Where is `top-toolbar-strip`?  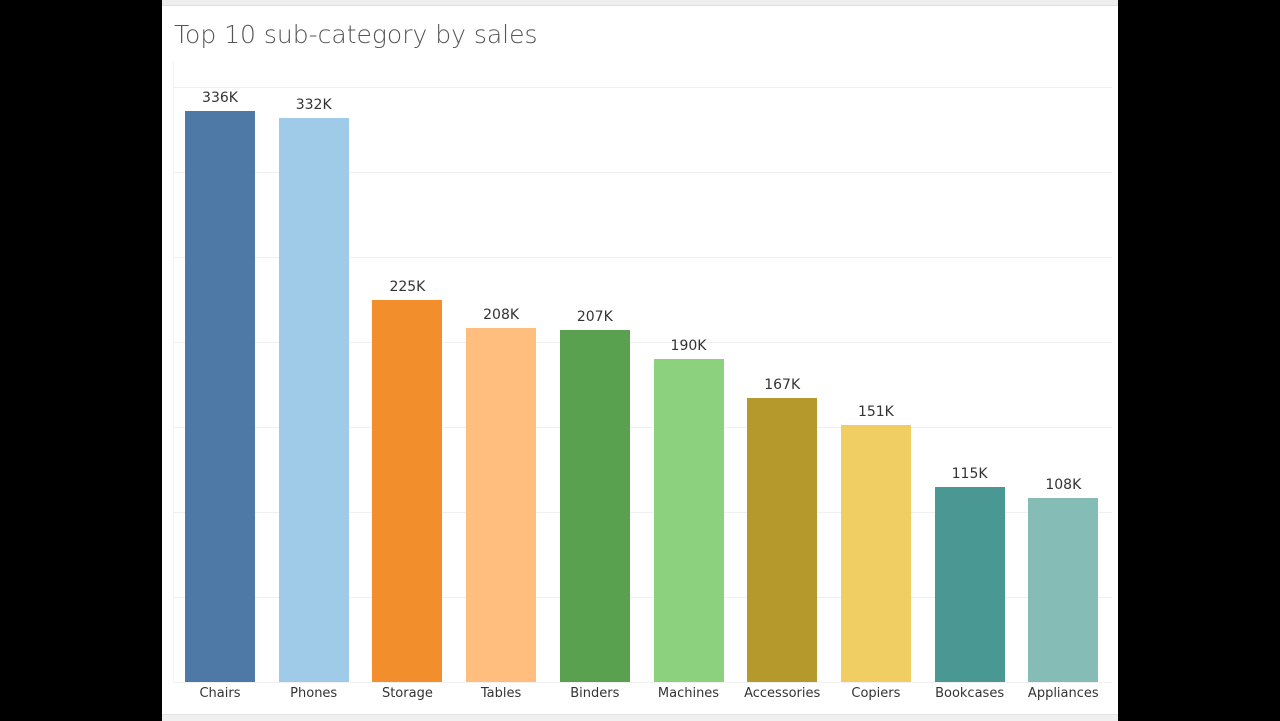
top-toolbar-strip is located at coordinates (640, 3).